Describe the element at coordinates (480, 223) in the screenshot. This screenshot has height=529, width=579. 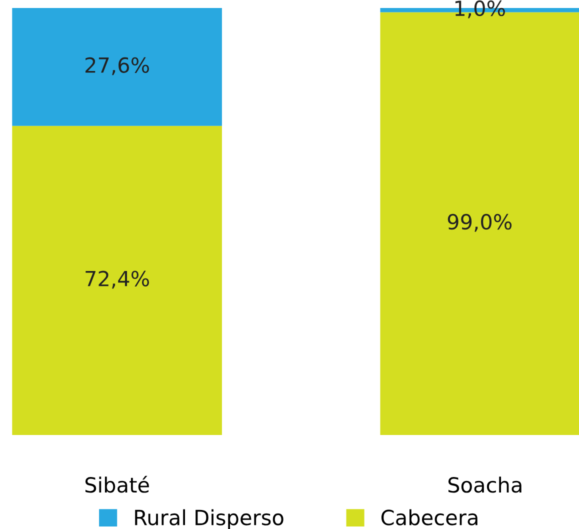
I see `data-label: 99,0%` at that location.